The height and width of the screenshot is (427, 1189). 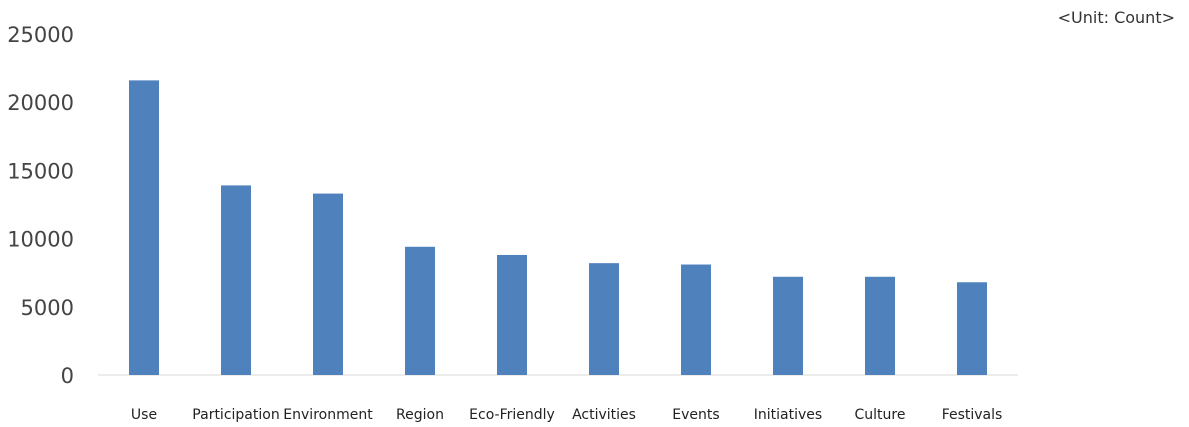 What do you see at coordinates (67, 376) in the screenshot?
I see `y-tick-label: 0` at bounding box center [67, 376].